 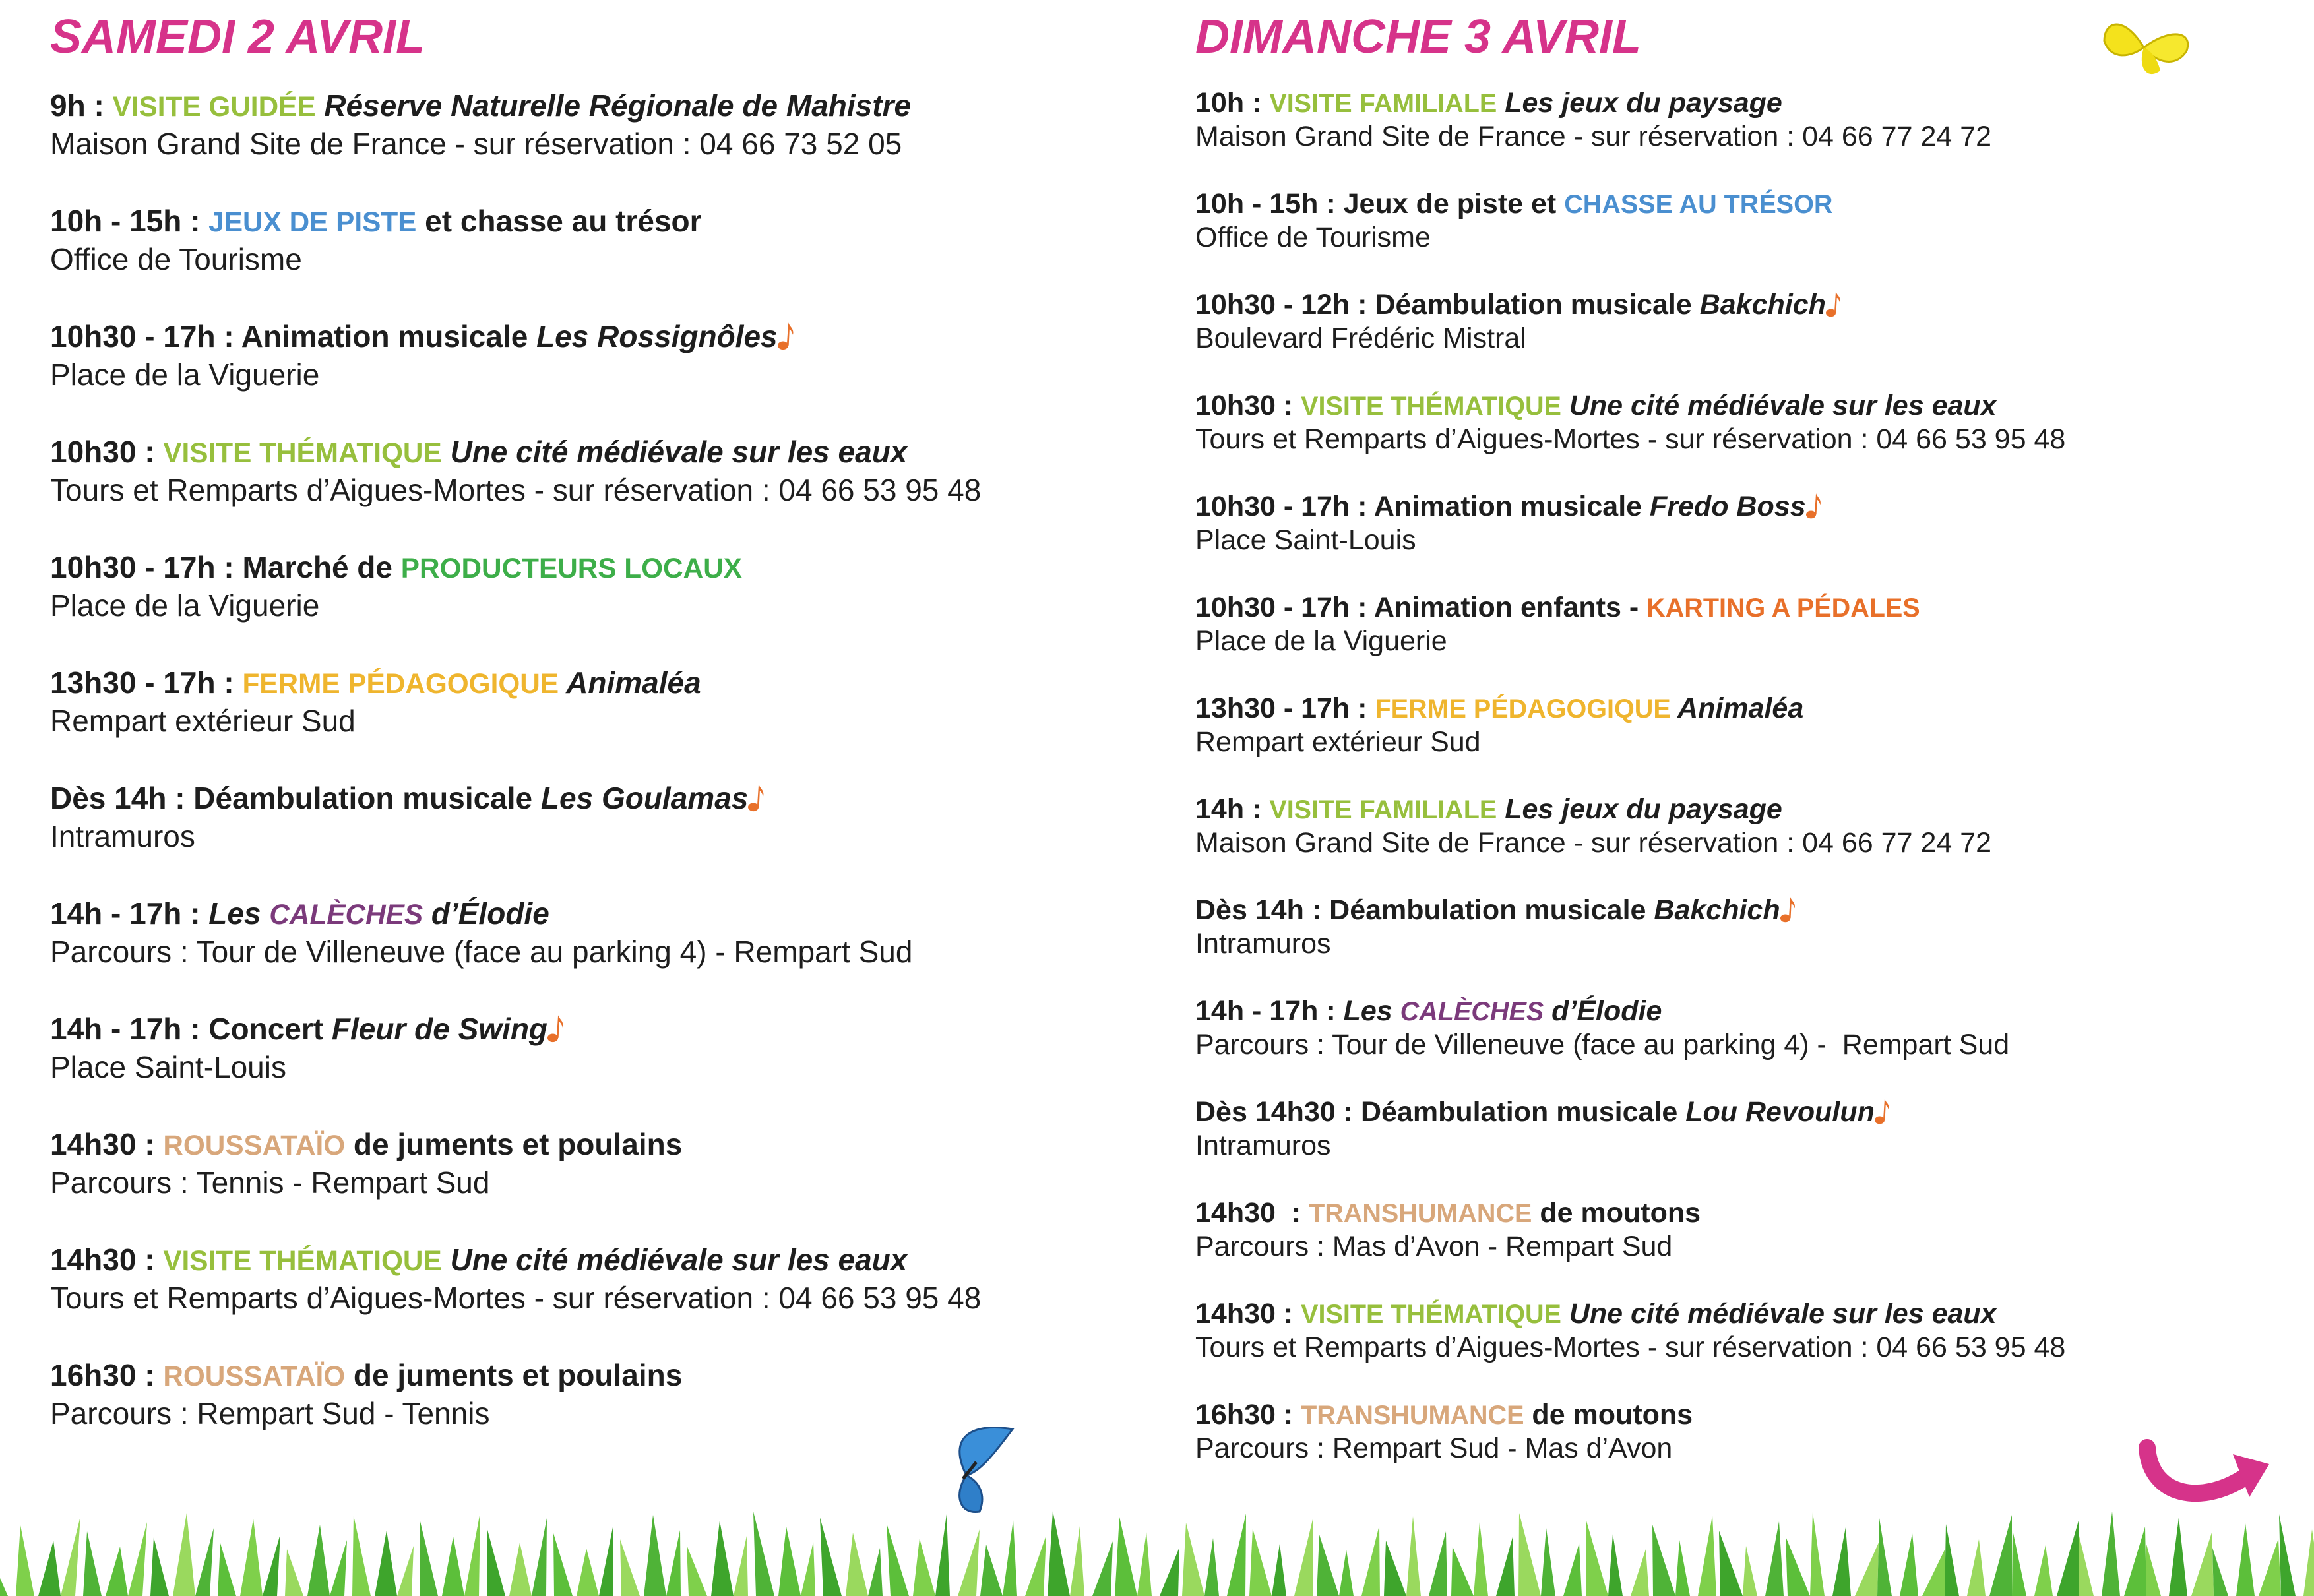 I want to click on event-highlight: VISITE GUIDÉE, so click(x=214, y=107).